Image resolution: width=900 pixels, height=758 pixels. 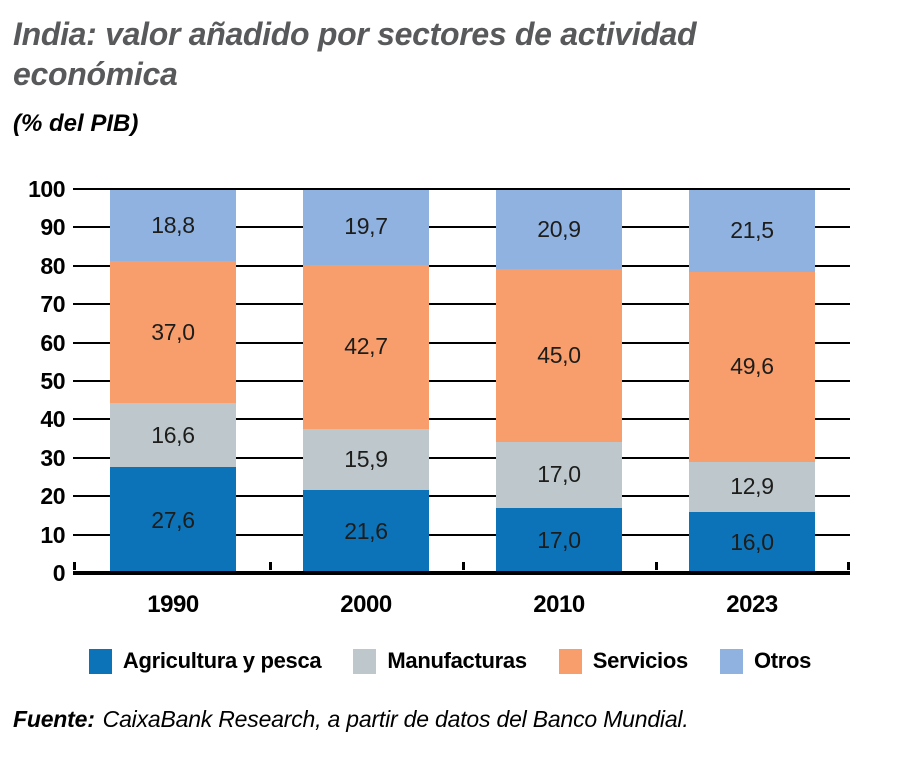 What do you see at coordinates (173, 604) in the screenshot?
I see `x-axis-label-1990: 1990` at bounding box center [173, 604].